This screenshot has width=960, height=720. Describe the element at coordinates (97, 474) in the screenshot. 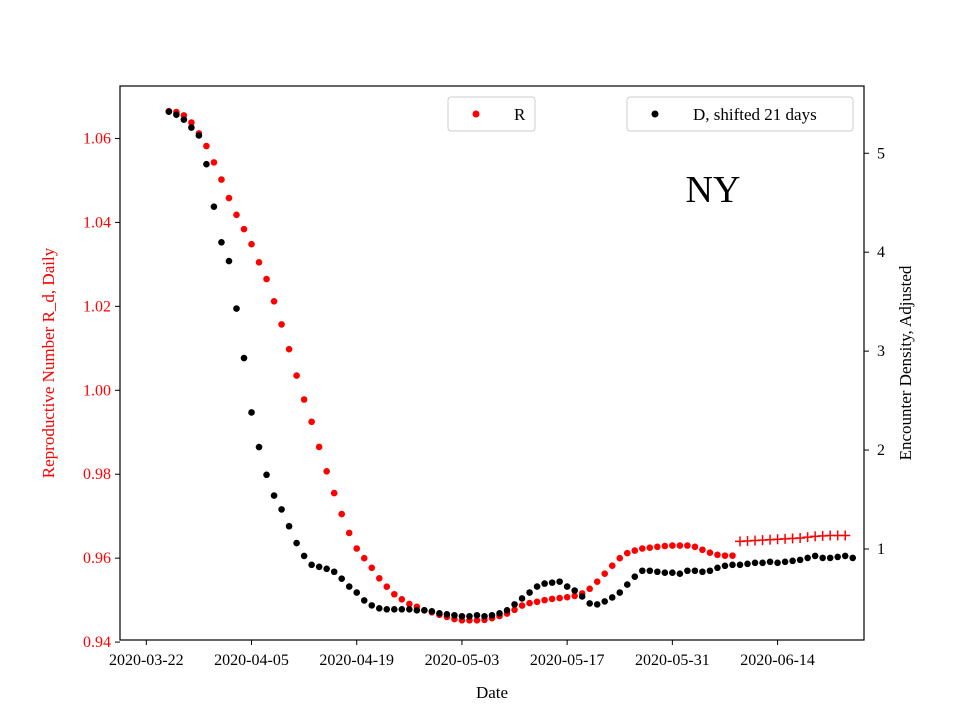

I see `left-y-tick-label: 0.98` at that location.